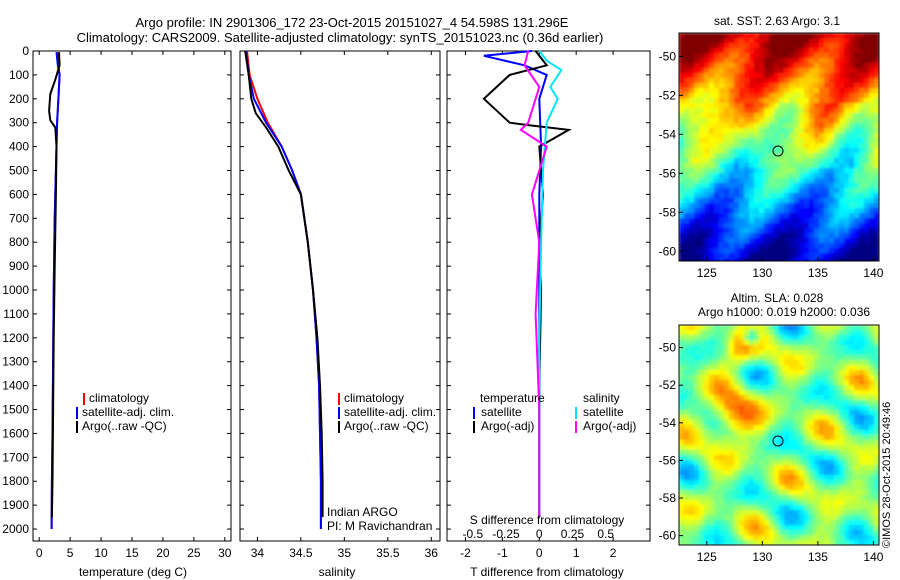 Image resolution: width=900 pixels, height=580 pixels. I want to click on temp-ytick-label: 1300, so click(15, 362).